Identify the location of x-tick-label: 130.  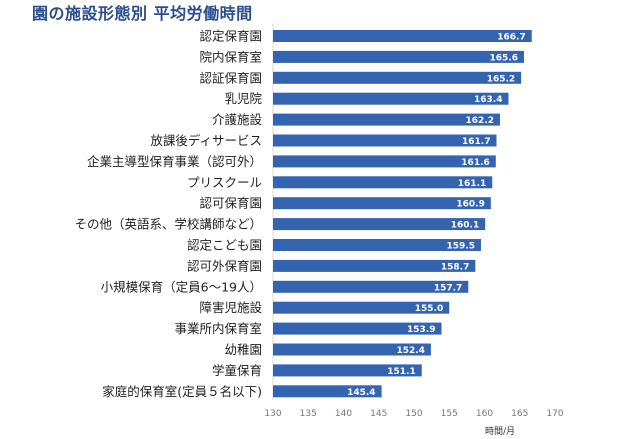
(272, 414).